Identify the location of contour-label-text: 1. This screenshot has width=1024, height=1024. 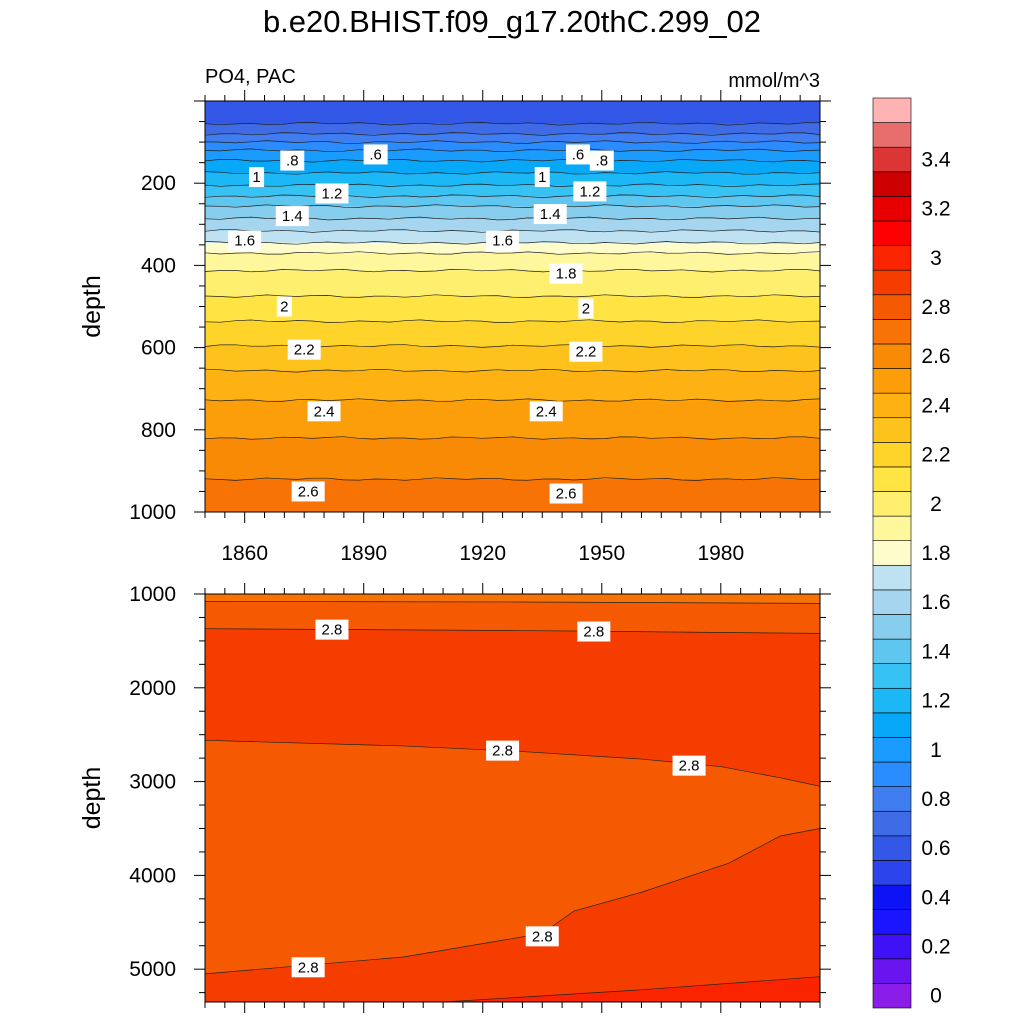
(256, 177).